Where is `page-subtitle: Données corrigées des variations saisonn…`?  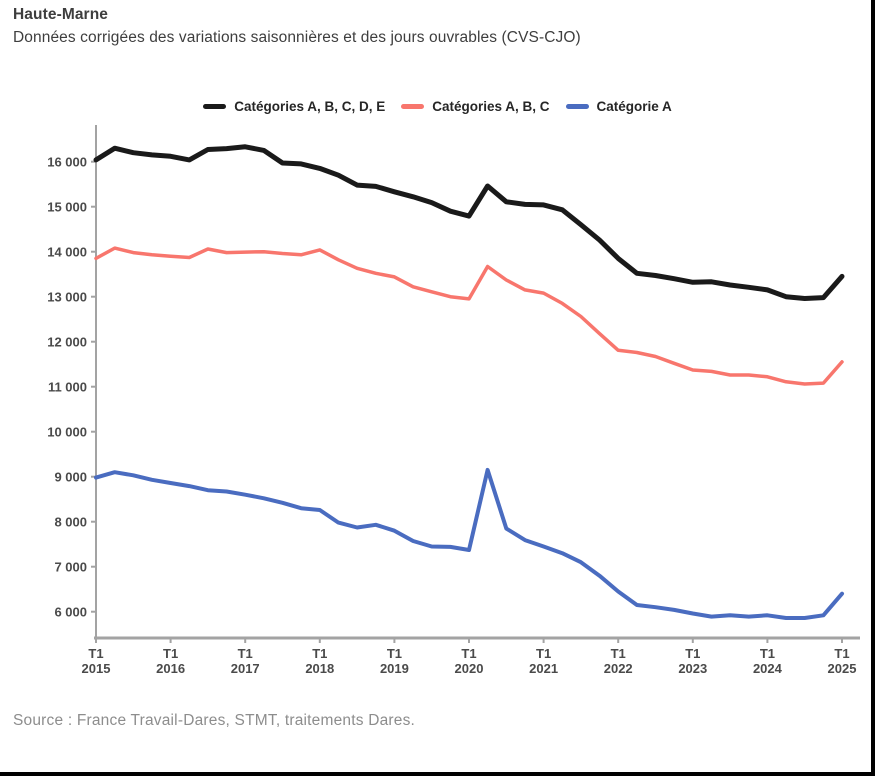
page-subtitle: Données corrigées des variations saisonn… is located at coordinates (297, 37).